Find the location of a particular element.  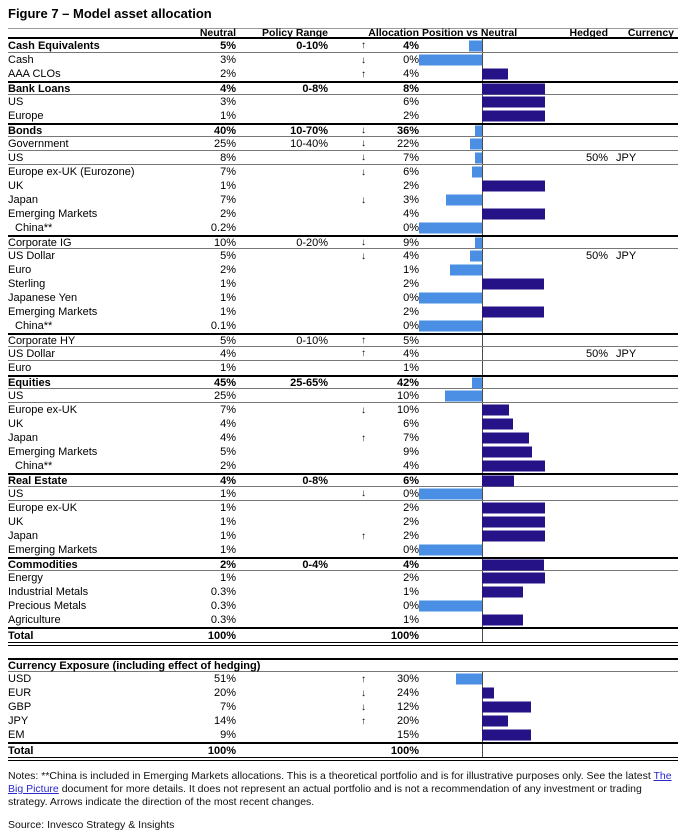

policy-range-value: 10-70% is located at coordinates (309, 130).